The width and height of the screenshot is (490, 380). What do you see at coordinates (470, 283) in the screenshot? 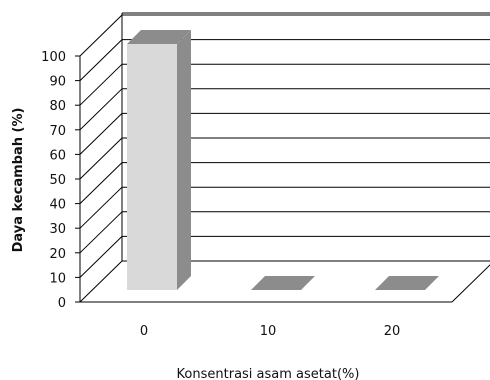
I see `floor-right-edge` at bounding box center [470, 283].